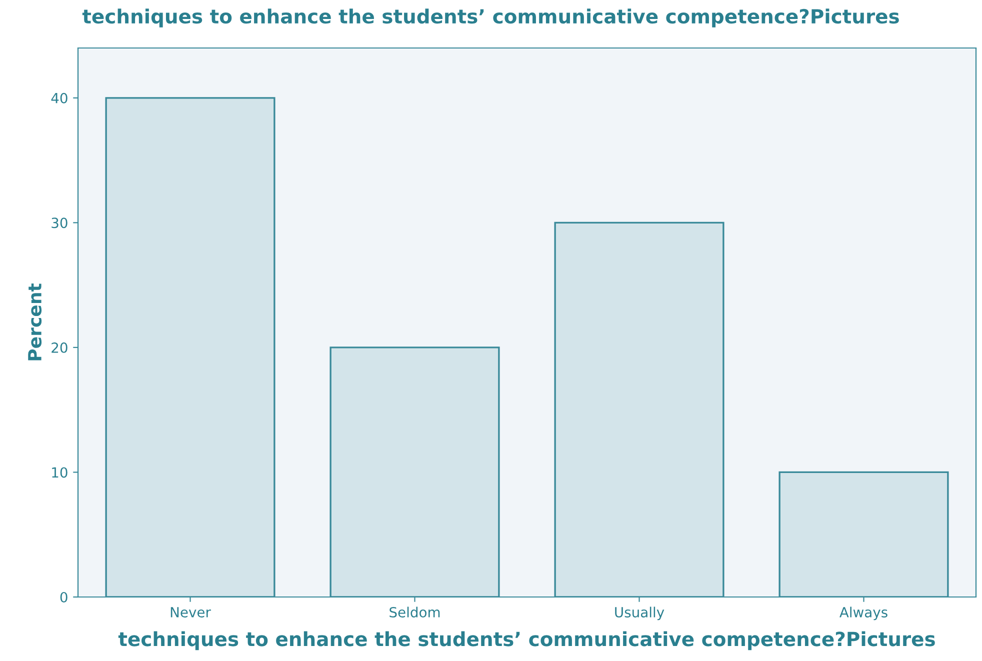 This screenshot has width=982, height=661. I want to click on y-tick-label: 20, so click(60, 347).